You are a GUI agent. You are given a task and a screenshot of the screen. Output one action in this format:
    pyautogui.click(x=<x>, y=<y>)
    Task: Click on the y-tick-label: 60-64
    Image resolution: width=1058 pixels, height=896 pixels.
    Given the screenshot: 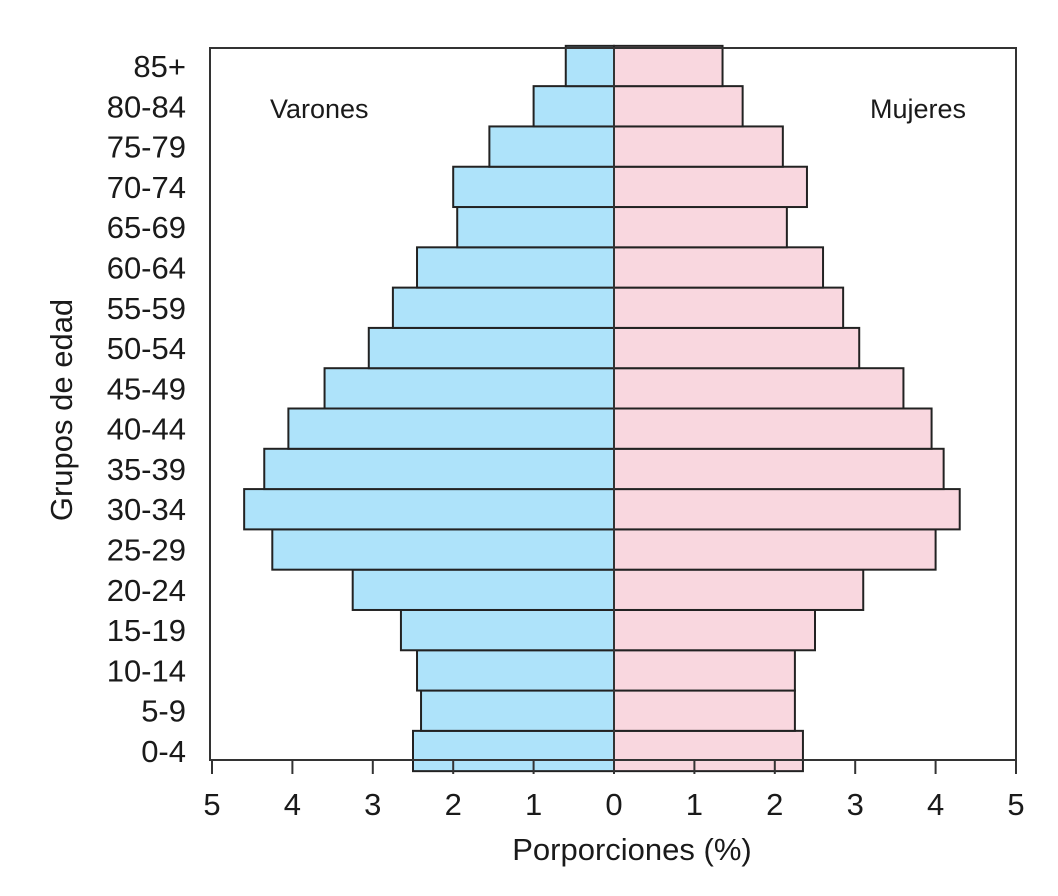 What is the action you would take?
    pyautogui.click(x=146, y=267)
    